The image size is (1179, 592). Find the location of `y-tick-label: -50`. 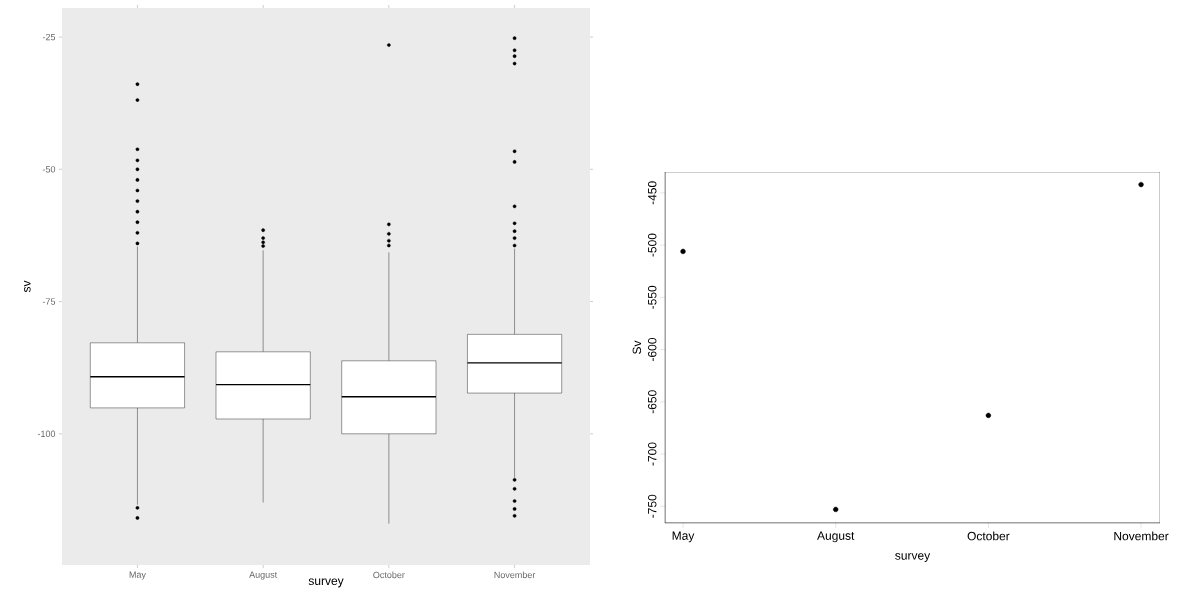

y-tick-label: -50 is located at coordinates (49, 169).